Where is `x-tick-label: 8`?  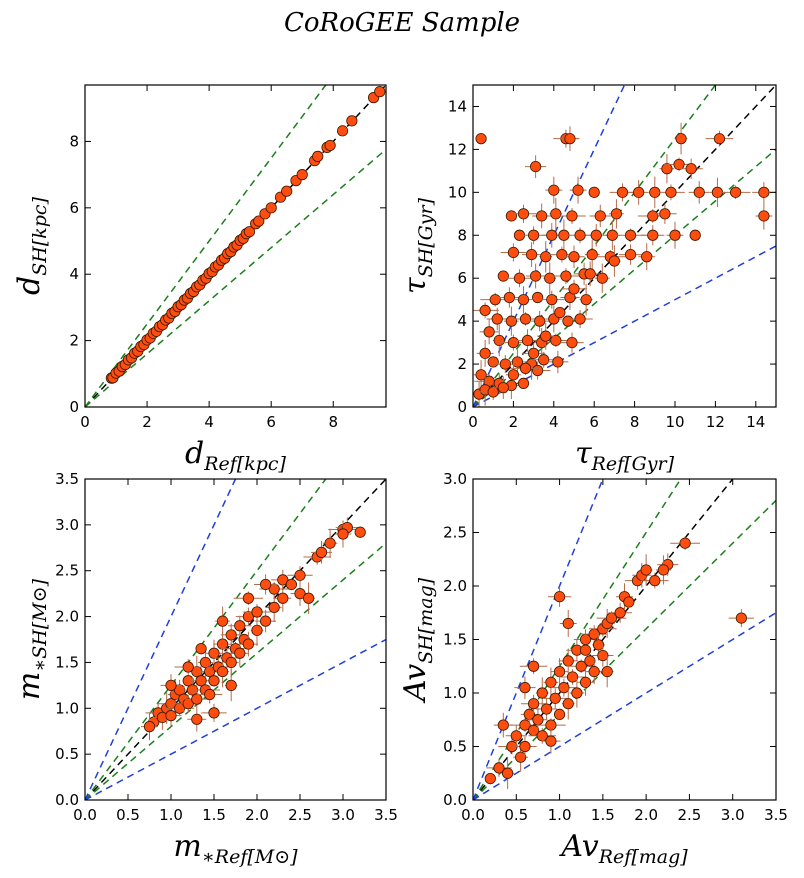 x-tick-label: 8 is located at coordinates (333, 422).